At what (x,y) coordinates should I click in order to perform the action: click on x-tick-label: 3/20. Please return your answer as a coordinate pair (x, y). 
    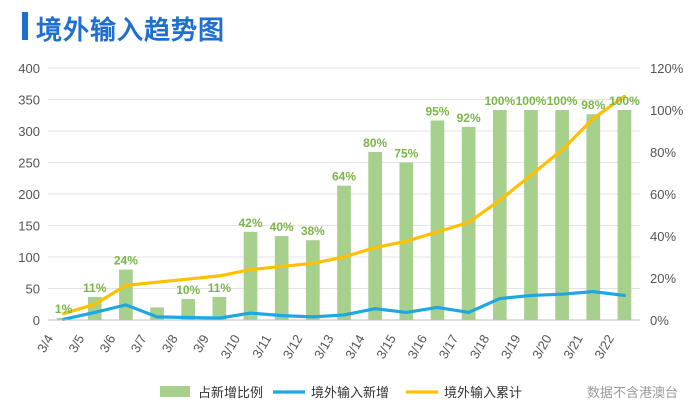
    Looking at the image, I should click on (542, 346).